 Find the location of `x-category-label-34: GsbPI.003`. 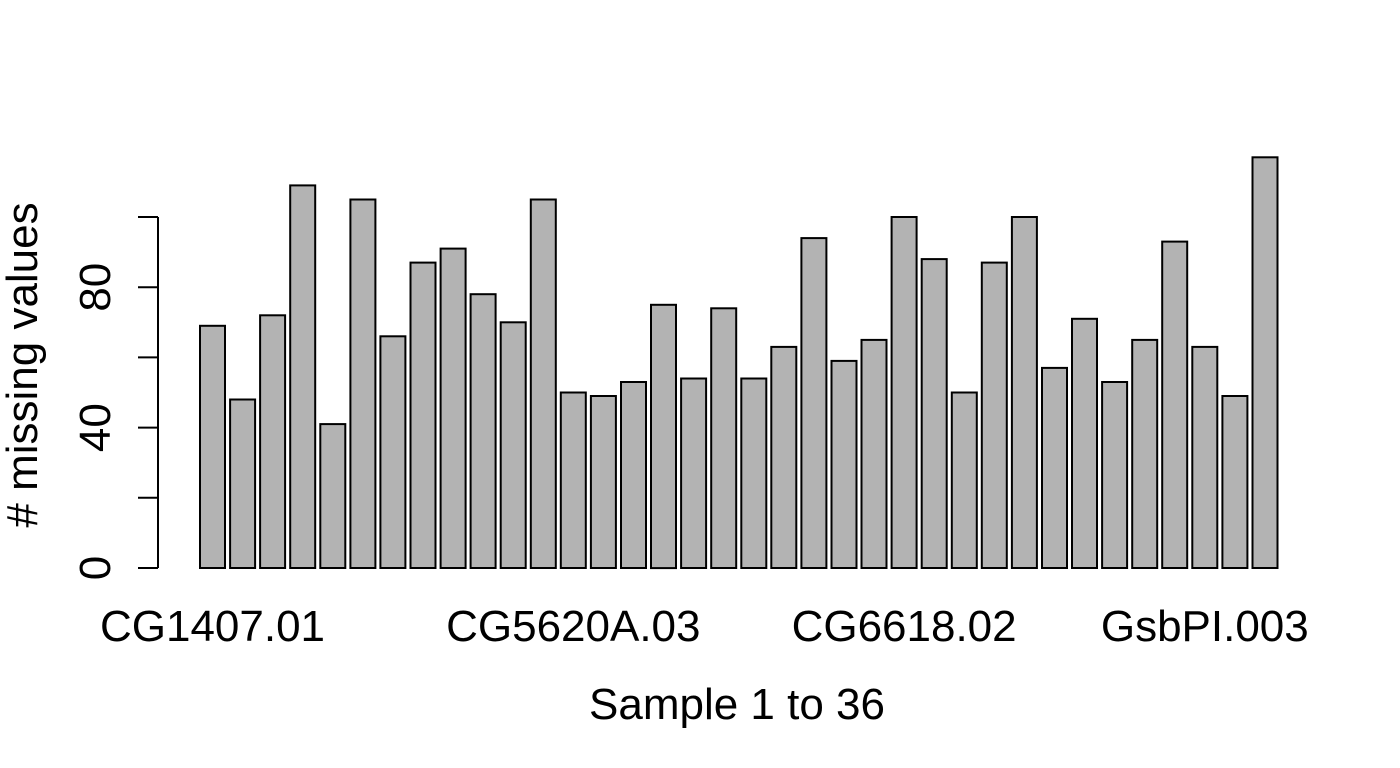

x-category-label-34: GsbPI.003 is located at coordinates (1205, 626).